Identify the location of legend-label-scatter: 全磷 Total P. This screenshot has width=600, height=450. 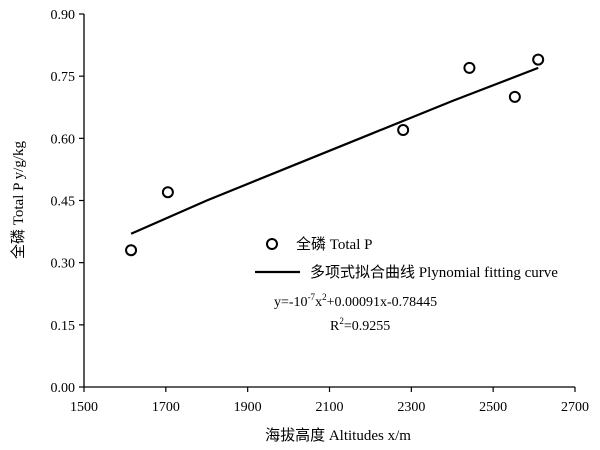
(334, 244).